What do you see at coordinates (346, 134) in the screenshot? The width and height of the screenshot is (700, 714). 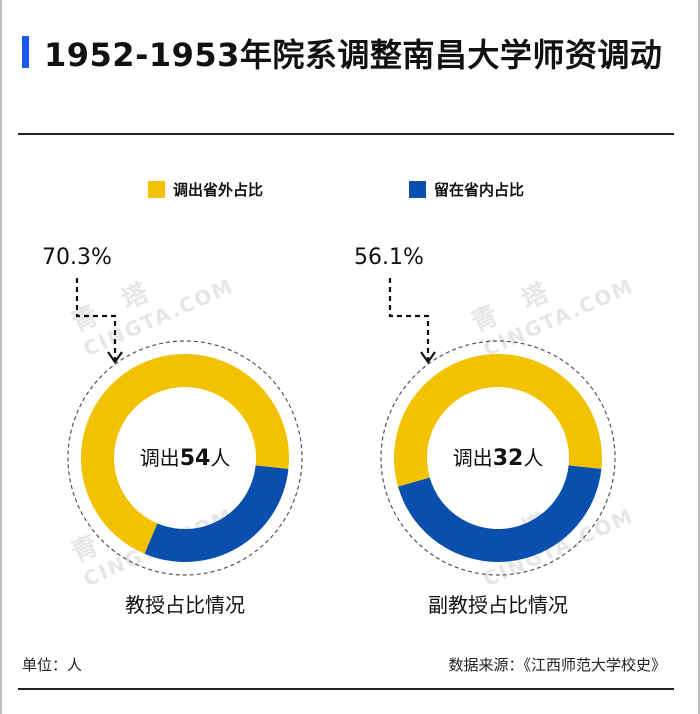 I see `top-divider` at bounding box center [346, 134].